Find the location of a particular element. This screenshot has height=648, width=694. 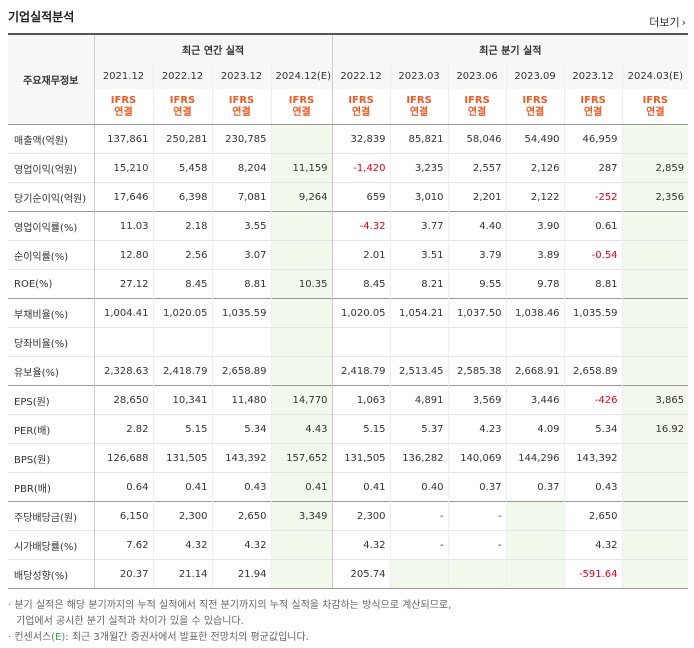

table-cell: 7,081 is located at coordinates (241, 197).